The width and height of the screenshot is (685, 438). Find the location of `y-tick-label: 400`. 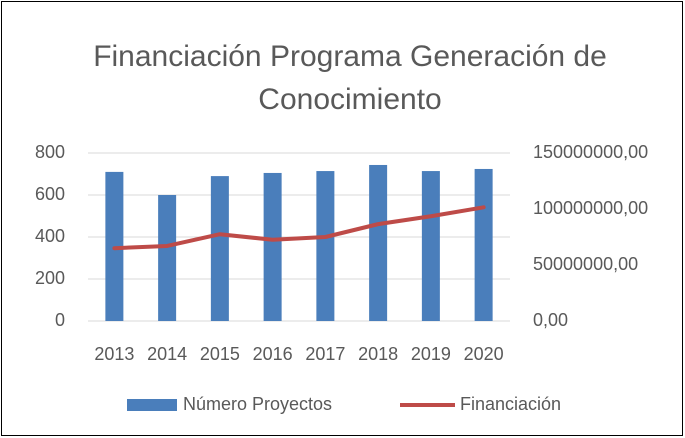

y-tick-label: 400 is located at coordinates (50, 236).